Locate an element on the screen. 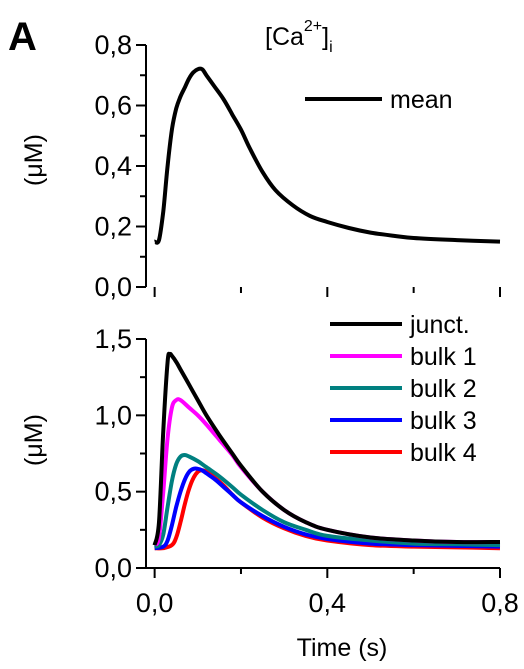 The height and width of the screenshot is (669, 524). top-y-ticks: 0,0 0,2 0,4 0,6 0,8 is located at coordinates (120, 166).